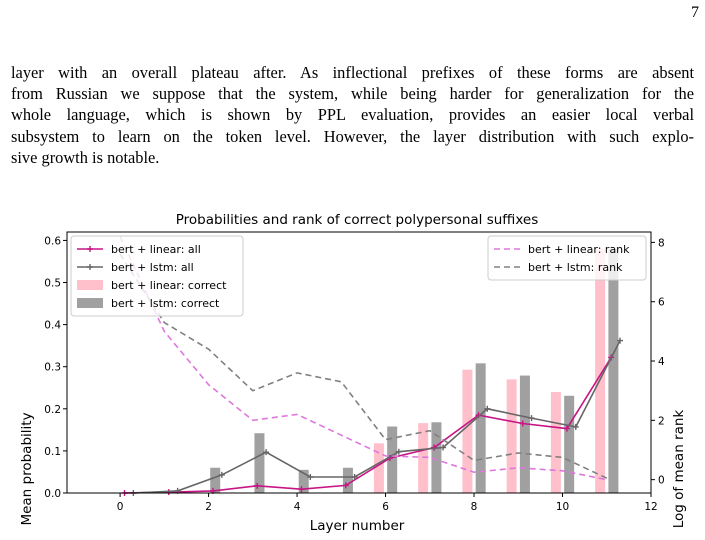 The height and width of the screenshot is (540, 705). What do you see at coordinates (385, 507) in the screenshot?
I see `x-tick-label: 6` at bounding box center [385, 507].